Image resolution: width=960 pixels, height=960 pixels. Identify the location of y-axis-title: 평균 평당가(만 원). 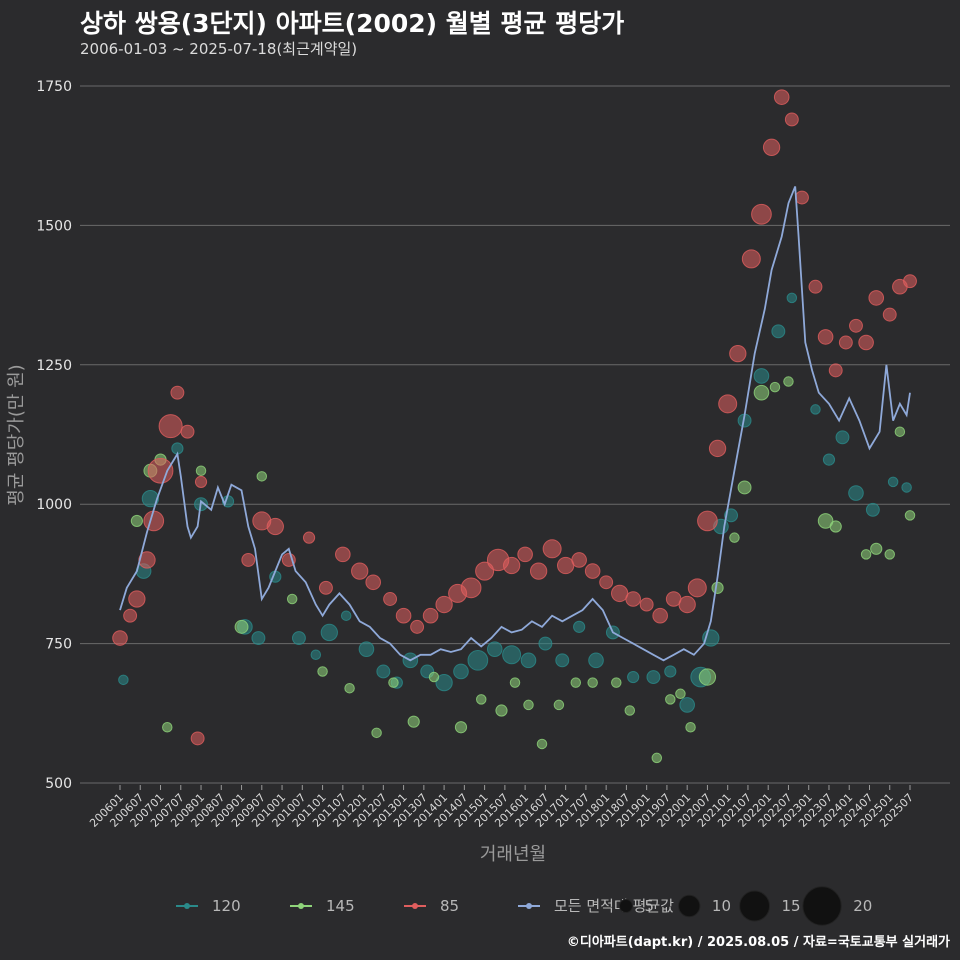
(16, 434).